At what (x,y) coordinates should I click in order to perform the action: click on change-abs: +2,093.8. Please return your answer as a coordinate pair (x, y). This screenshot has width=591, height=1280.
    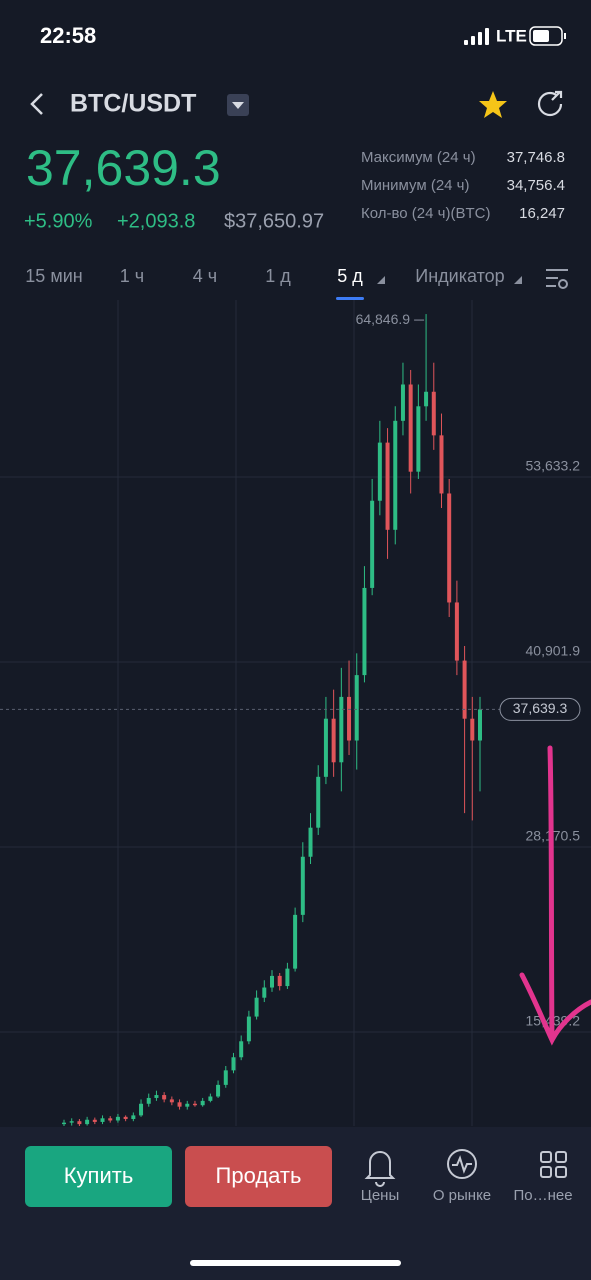
    Looking at the image, I should click on (156, 221).